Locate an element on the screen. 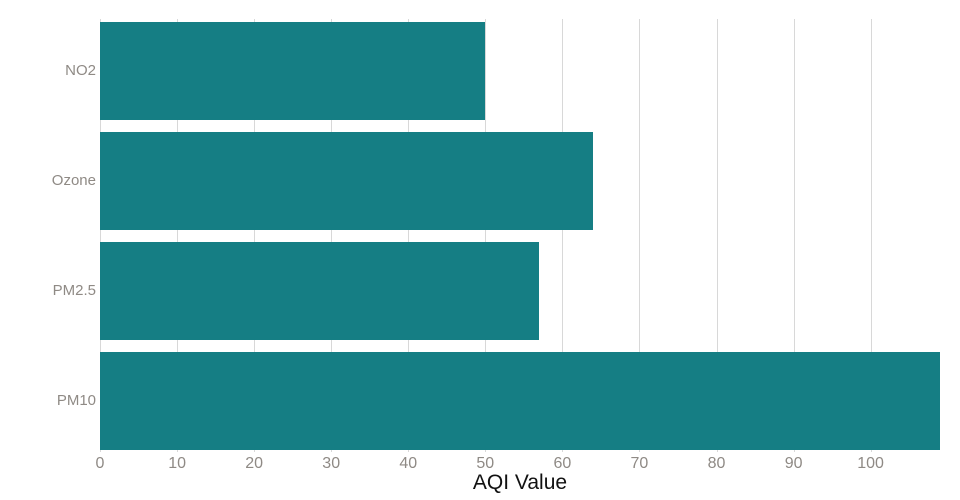 The image size is (960, 500). x-tick-label-20: 20 is located at coordinates (254, 463).